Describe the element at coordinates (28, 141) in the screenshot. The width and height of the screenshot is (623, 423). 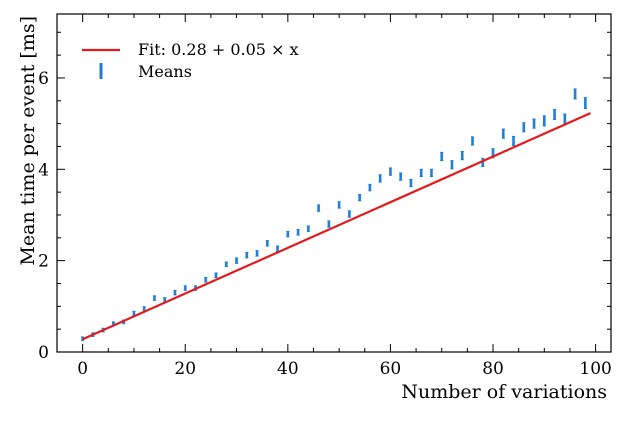
I see `y-axis-title: Mean time per event [ms]` at that location.